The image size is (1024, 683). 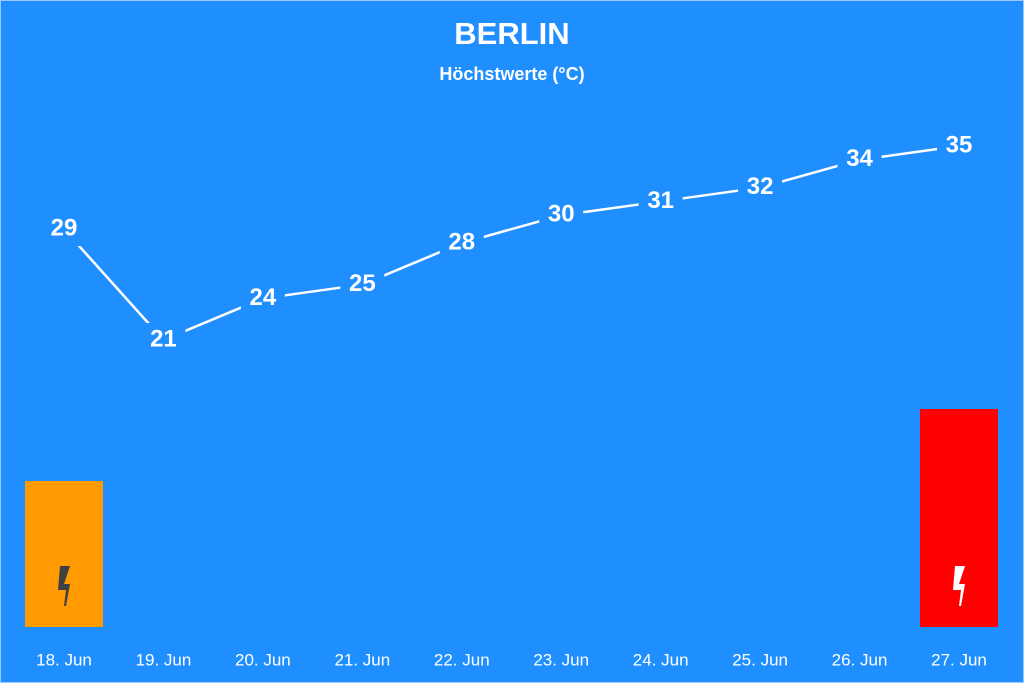 What do you see at coordinates (511, 74) in the screenshot?
I see `chart-subtitle: Höchstwerte (°C)` at bounding box center [511, 74].